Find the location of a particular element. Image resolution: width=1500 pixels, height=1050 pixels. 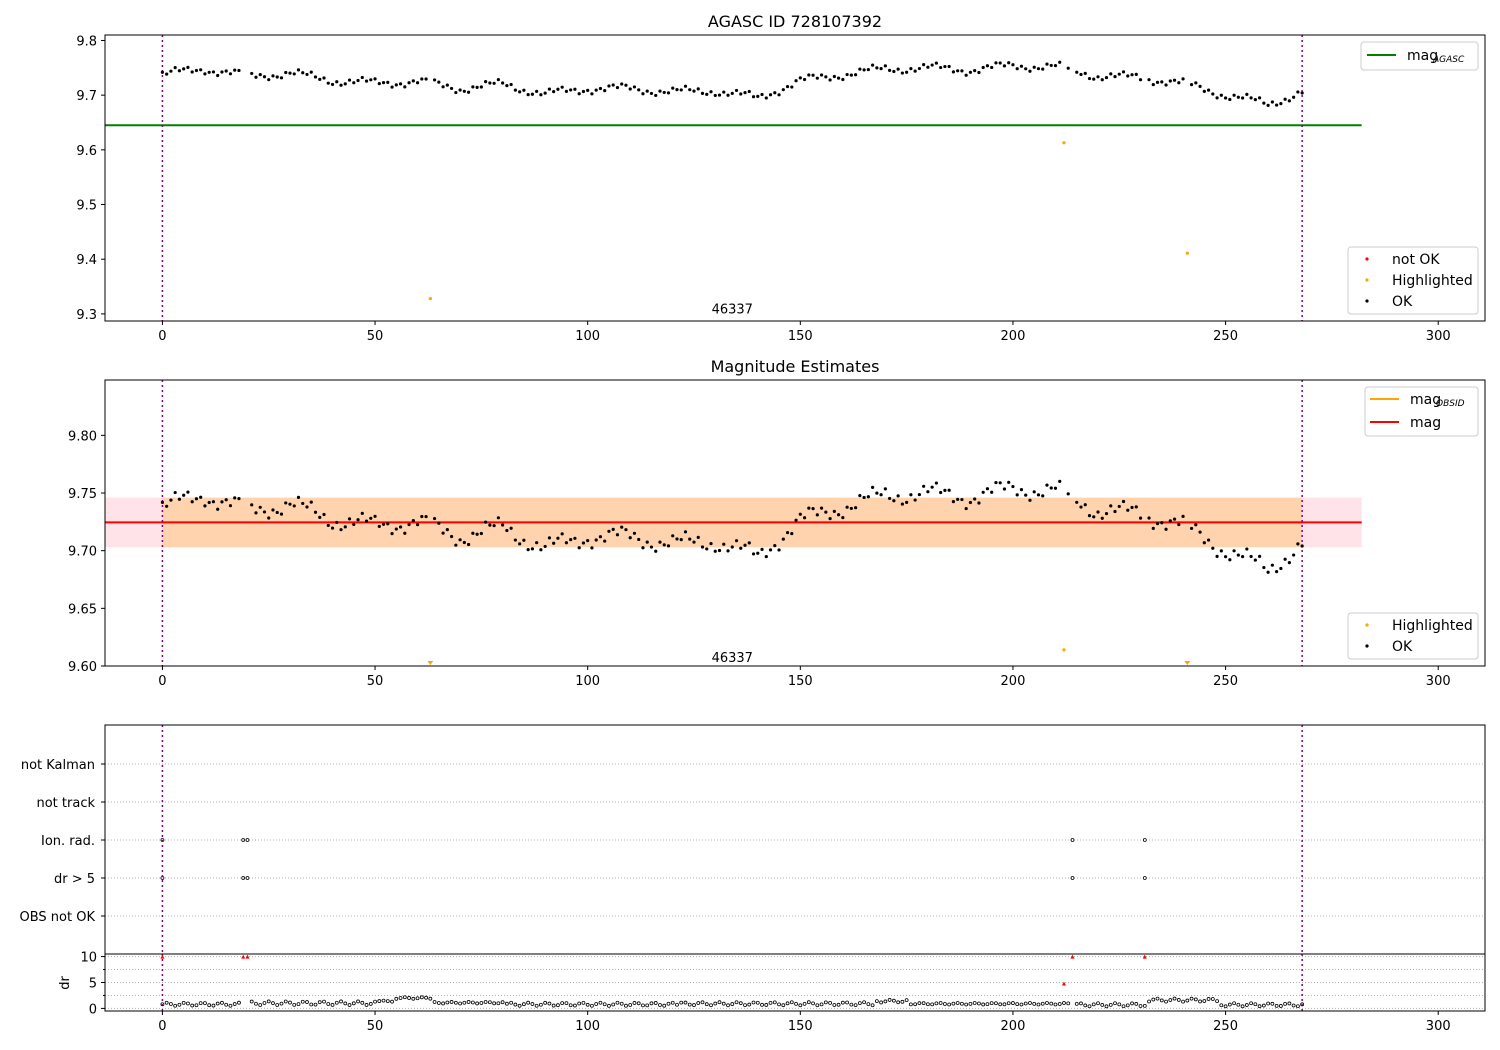

agasc-line-legend: mag AGASC is located at coordinates (1419, 56).